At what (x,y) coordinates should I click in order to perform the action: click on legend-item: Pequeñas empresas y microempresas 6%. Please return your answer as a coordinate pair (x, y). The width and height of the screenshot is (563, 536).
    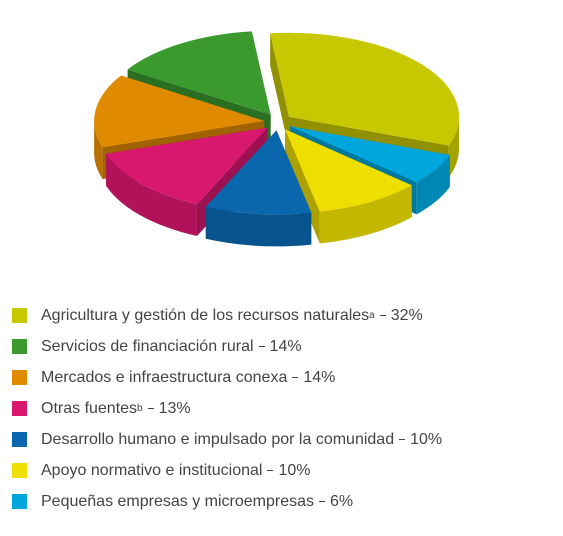
    Looking at the image, I should click on (227, 501).